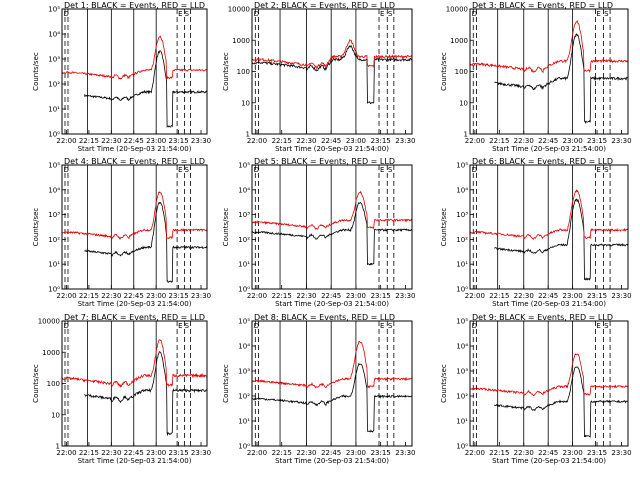 The width and height of the screenshot is (640, 480). I want to click on y-tick-label: 10000, so click(239, 10).